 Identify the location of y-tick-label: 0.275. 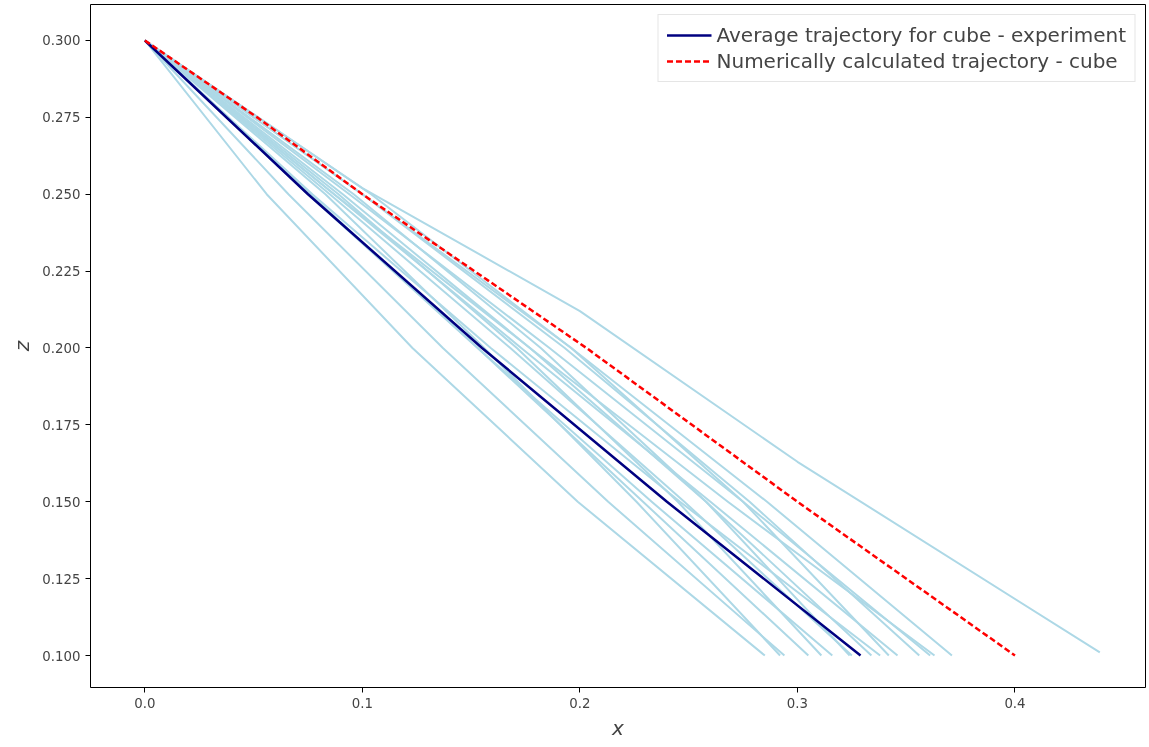
(61, 118).